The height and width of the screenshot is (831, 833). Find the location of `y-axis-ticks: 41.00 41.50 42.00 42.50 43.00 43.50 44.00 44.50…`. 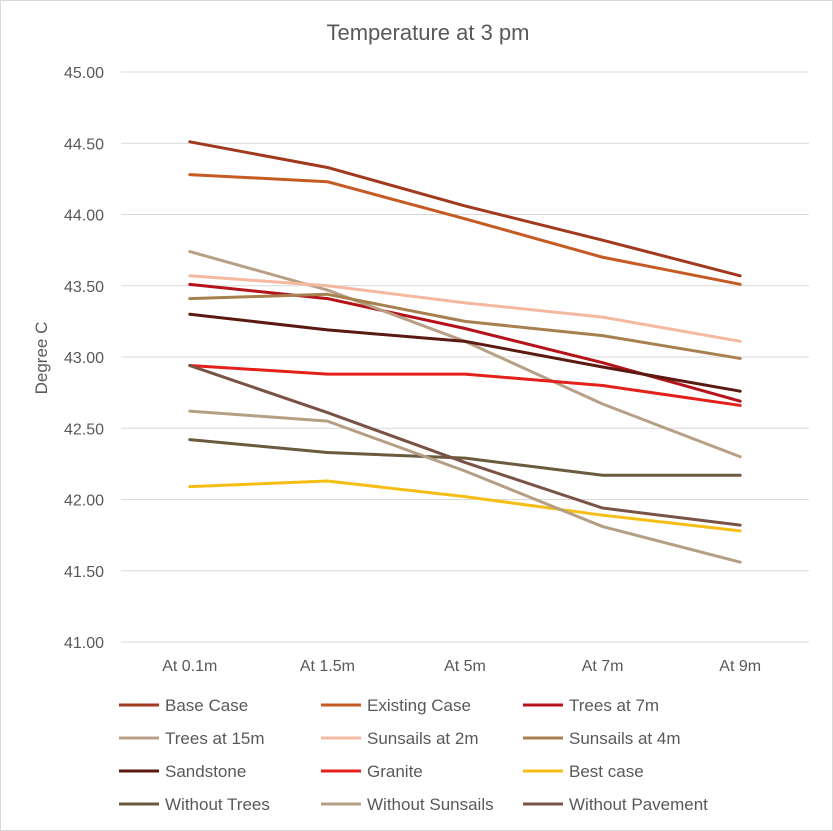

y-axis-ticks: 41.00 41.50 42.00 42.50 43.00 43.50 44.00 44.50… is located at coordinates (84, 358).